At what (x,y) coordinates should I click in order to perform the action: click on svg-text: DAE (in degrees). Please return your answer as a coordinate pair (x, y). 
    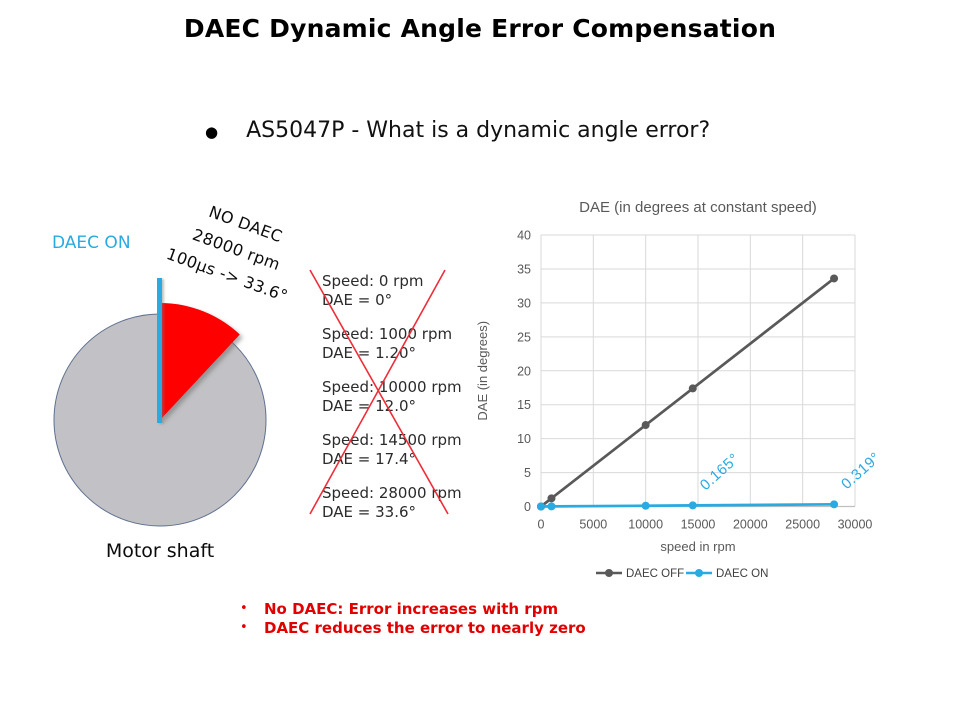
    Looking at the image, I should click on (482, 371).